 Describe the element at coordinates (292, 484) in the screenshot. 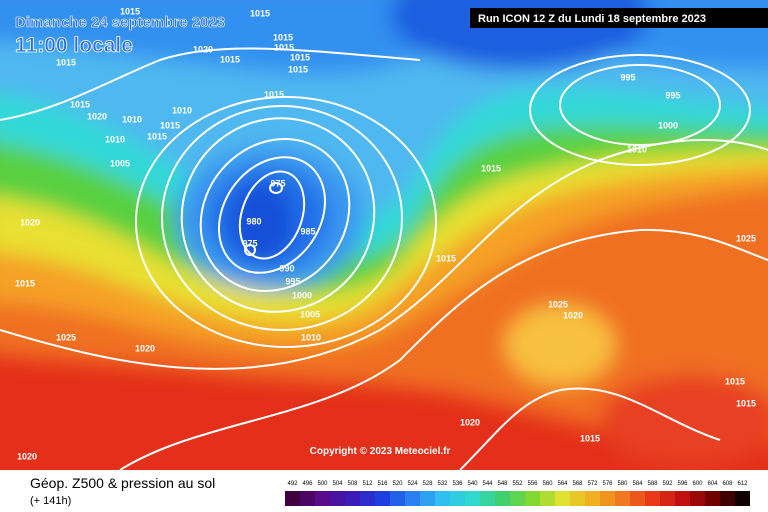

I see `scale-label: 492` at that location.